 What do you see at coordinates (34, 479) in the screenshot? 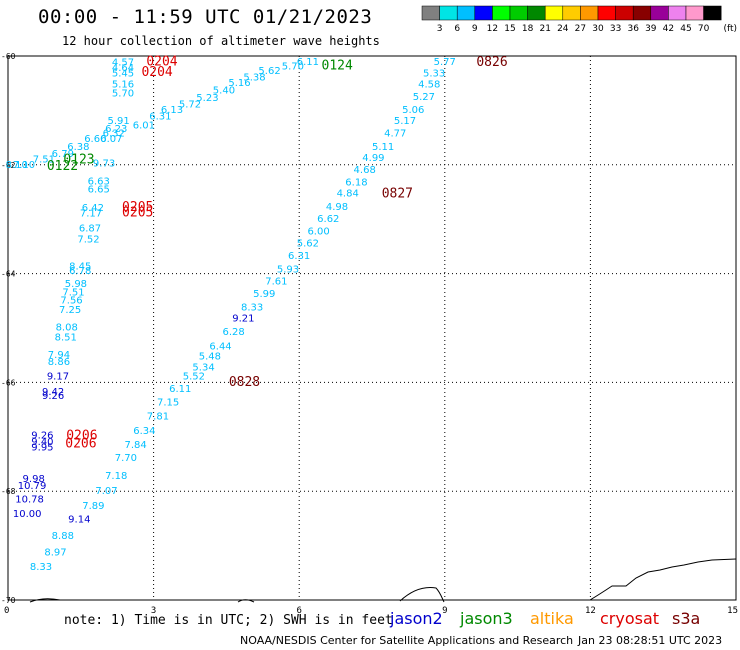
I see `wave-height-label: 9.98` at bounding box center [34, 479].